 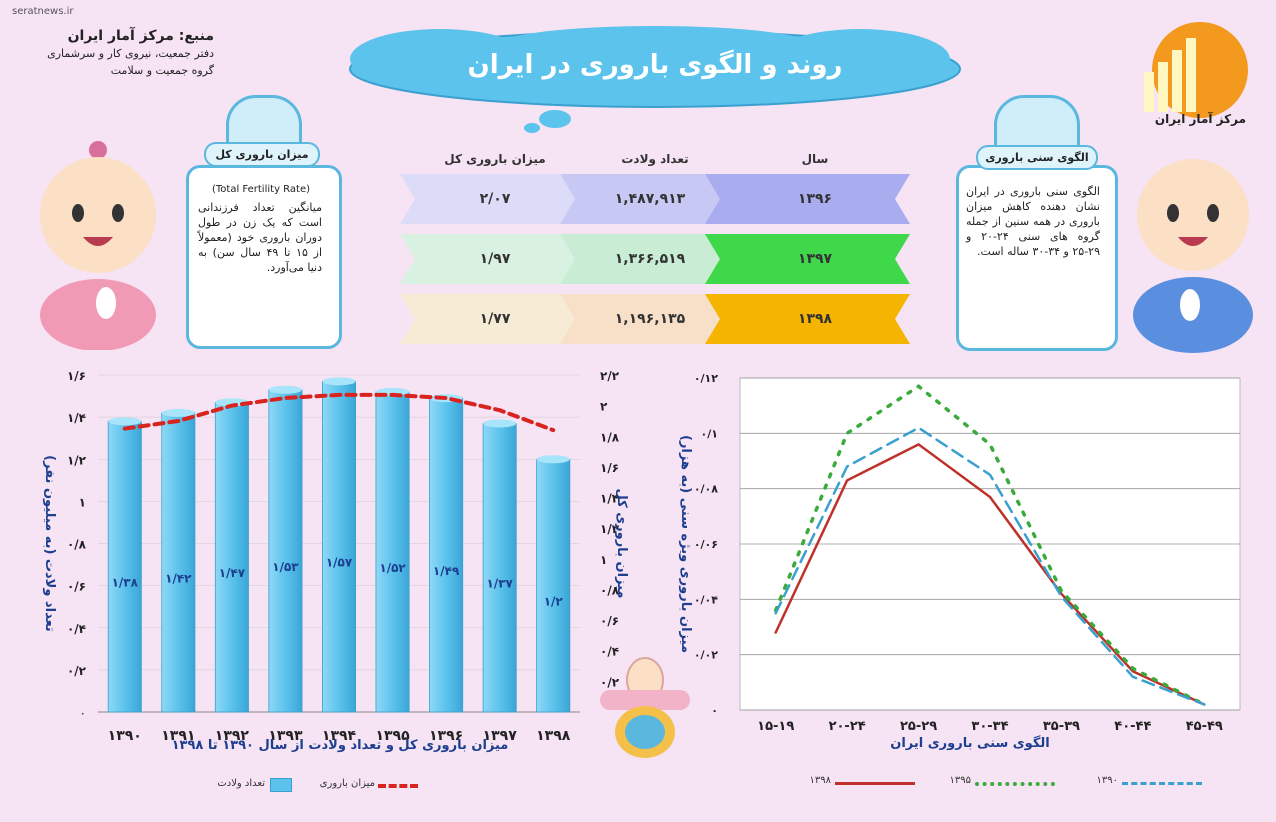 What do you see at coordinates (609, 468) in the screenshot?
I see `y2-tick-label: ۱/۶` at bounding box center [609, 468].